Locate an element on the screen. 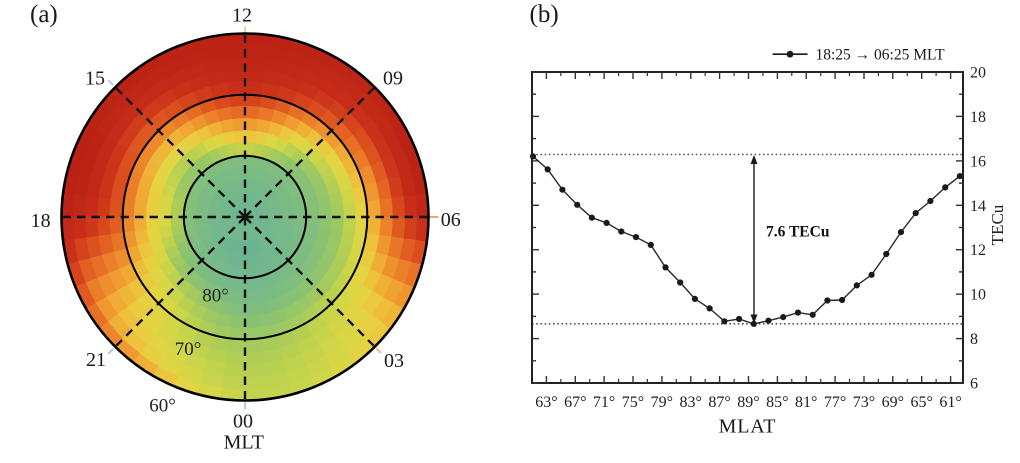 This screenshot has width=1020, height=463. svg-text: TECu is located at coordinates (997, 224).